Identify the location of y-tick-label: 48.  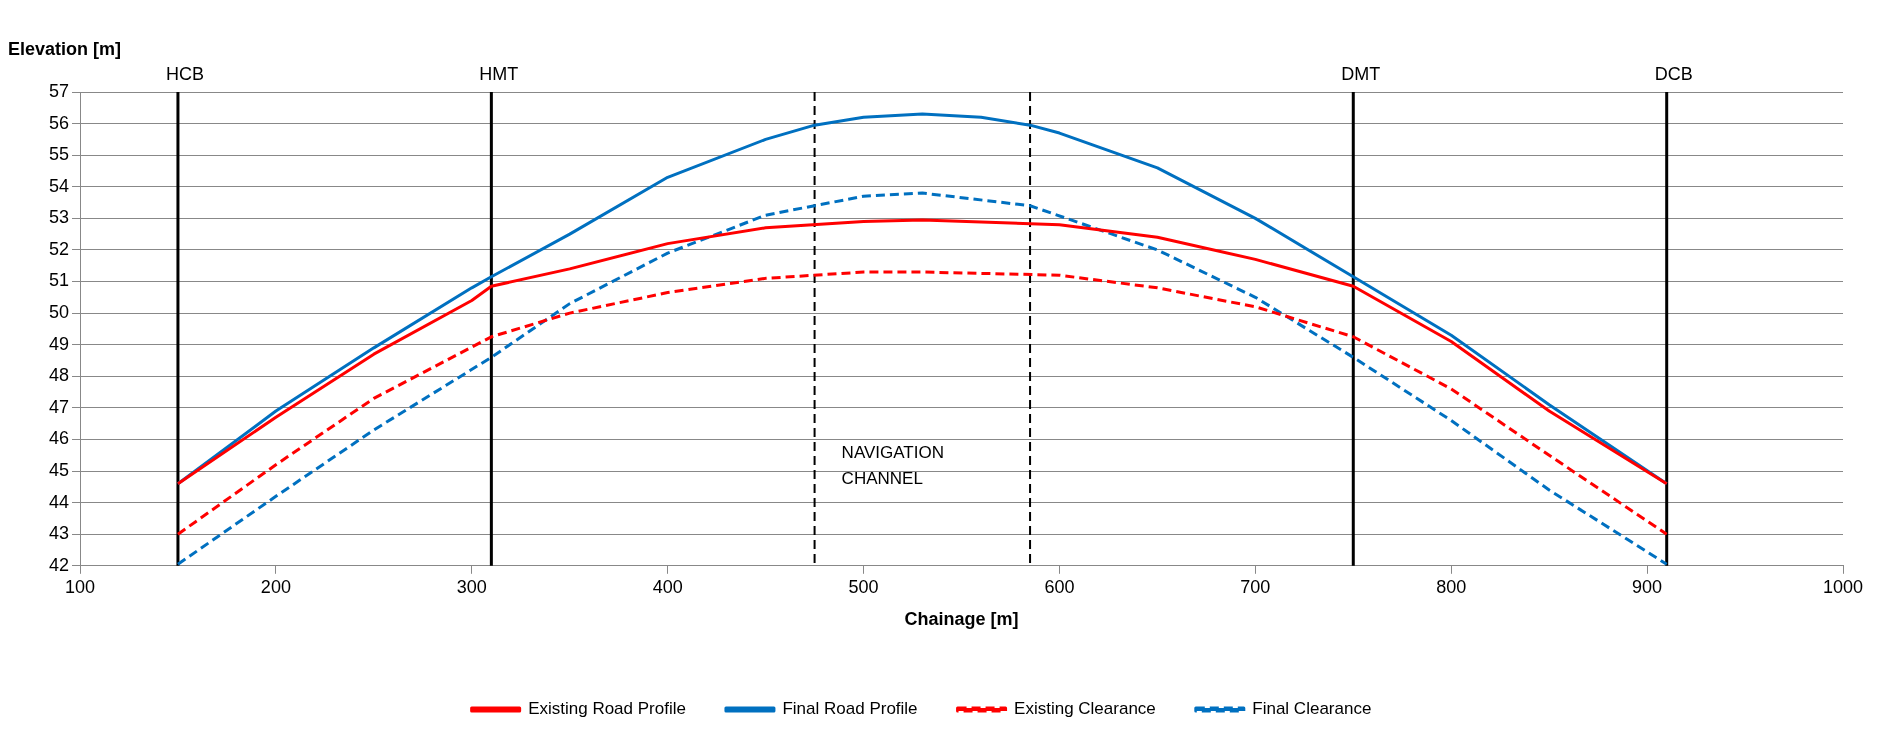
(58, 375).